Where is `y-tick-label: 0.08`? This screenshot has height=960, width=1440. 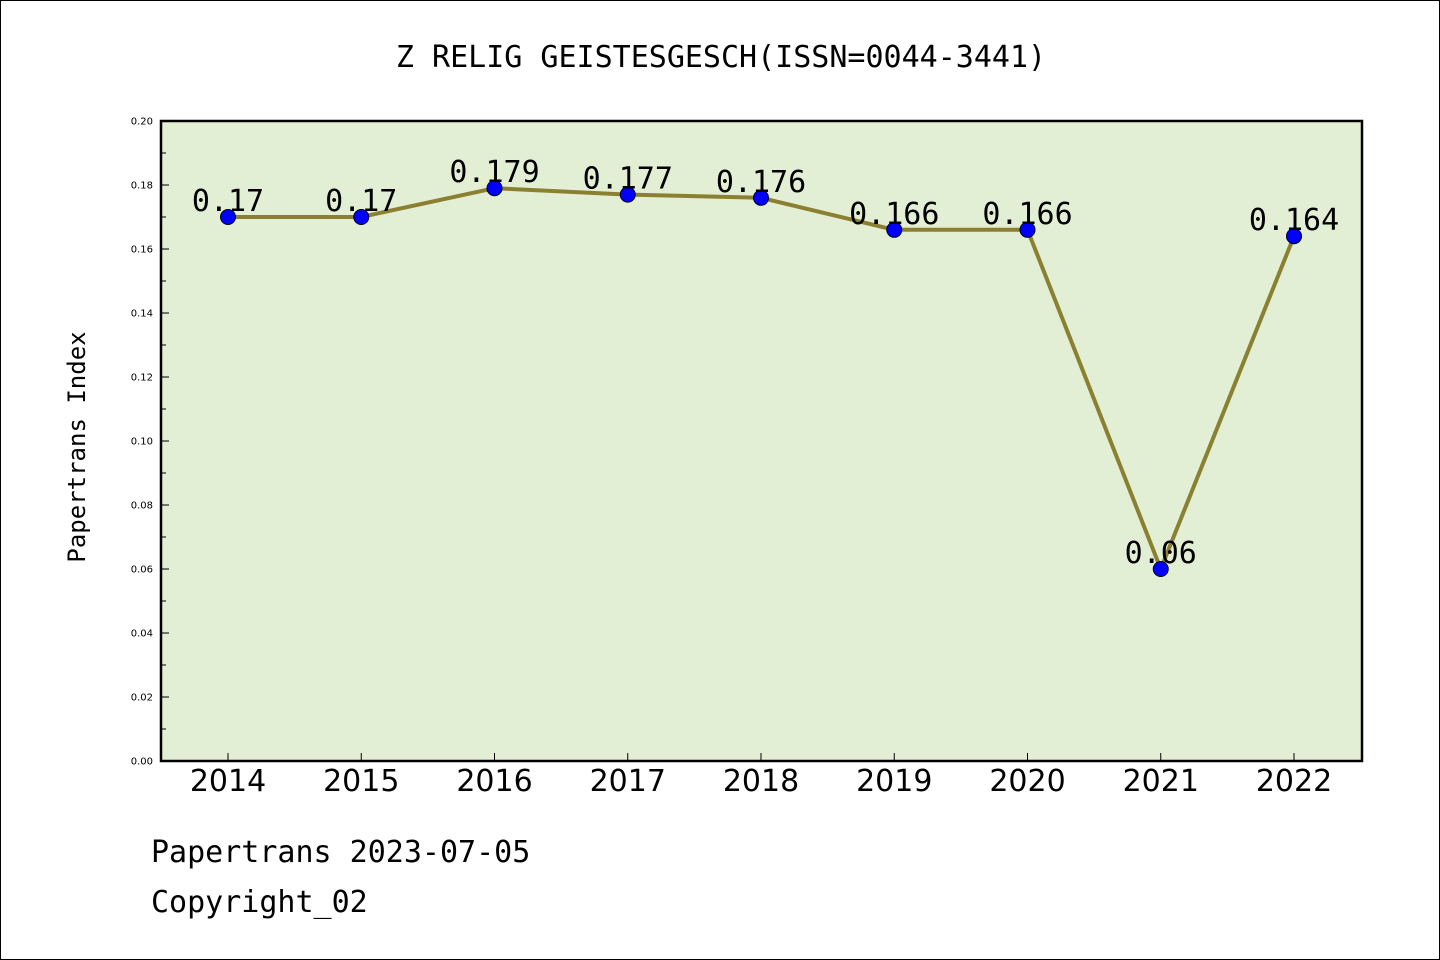 y-tick-label: 0.08 is located at coordinates (142, 506).